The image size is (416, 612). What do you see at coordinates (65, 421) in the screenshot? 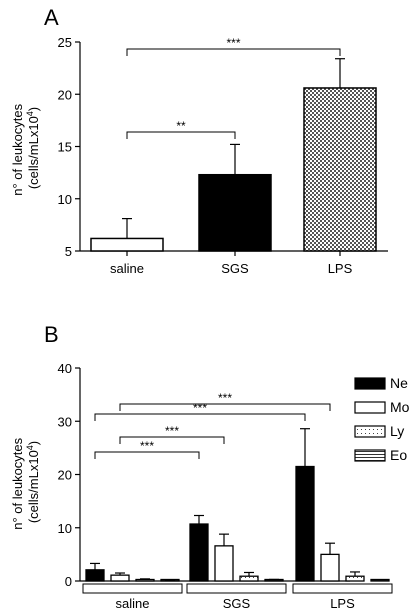
I see `y-tick-label: 30` at bounding box center [65, 421].